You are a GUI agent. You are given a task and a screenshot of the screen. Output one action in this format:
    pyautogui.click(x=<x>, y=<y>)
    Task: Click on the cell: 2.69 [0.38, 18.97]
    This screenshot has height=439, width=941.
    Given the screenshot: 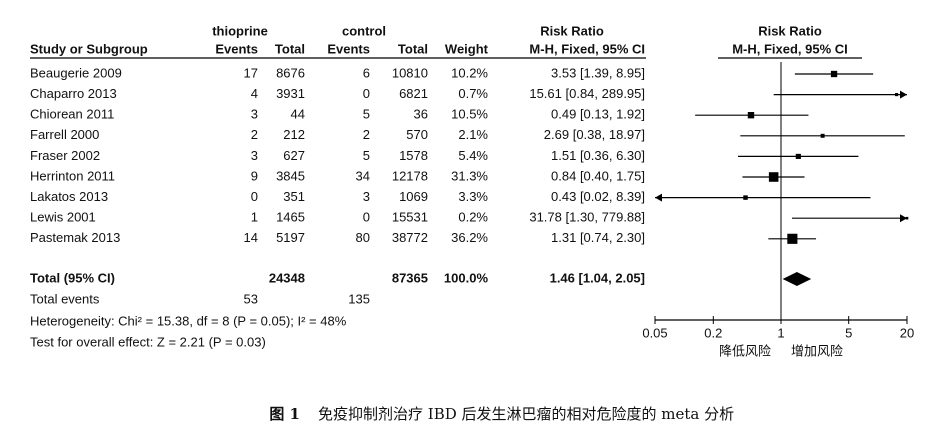 What is the action you would take?
    pyautogui.click(x=594, y=134)
    